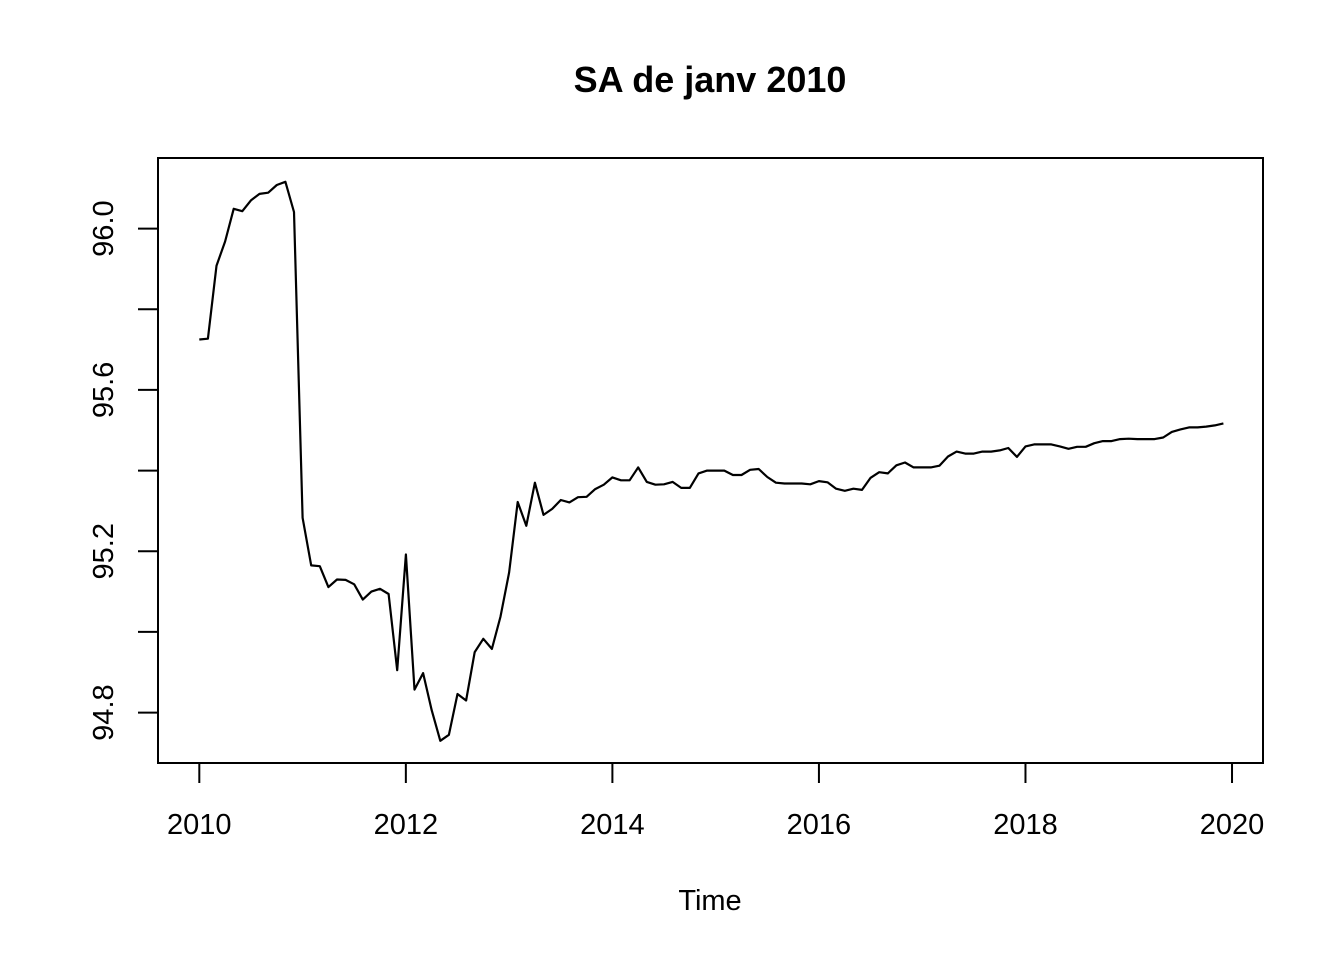  I want to click on x-tick-label: 2020, so click(1232, 825).